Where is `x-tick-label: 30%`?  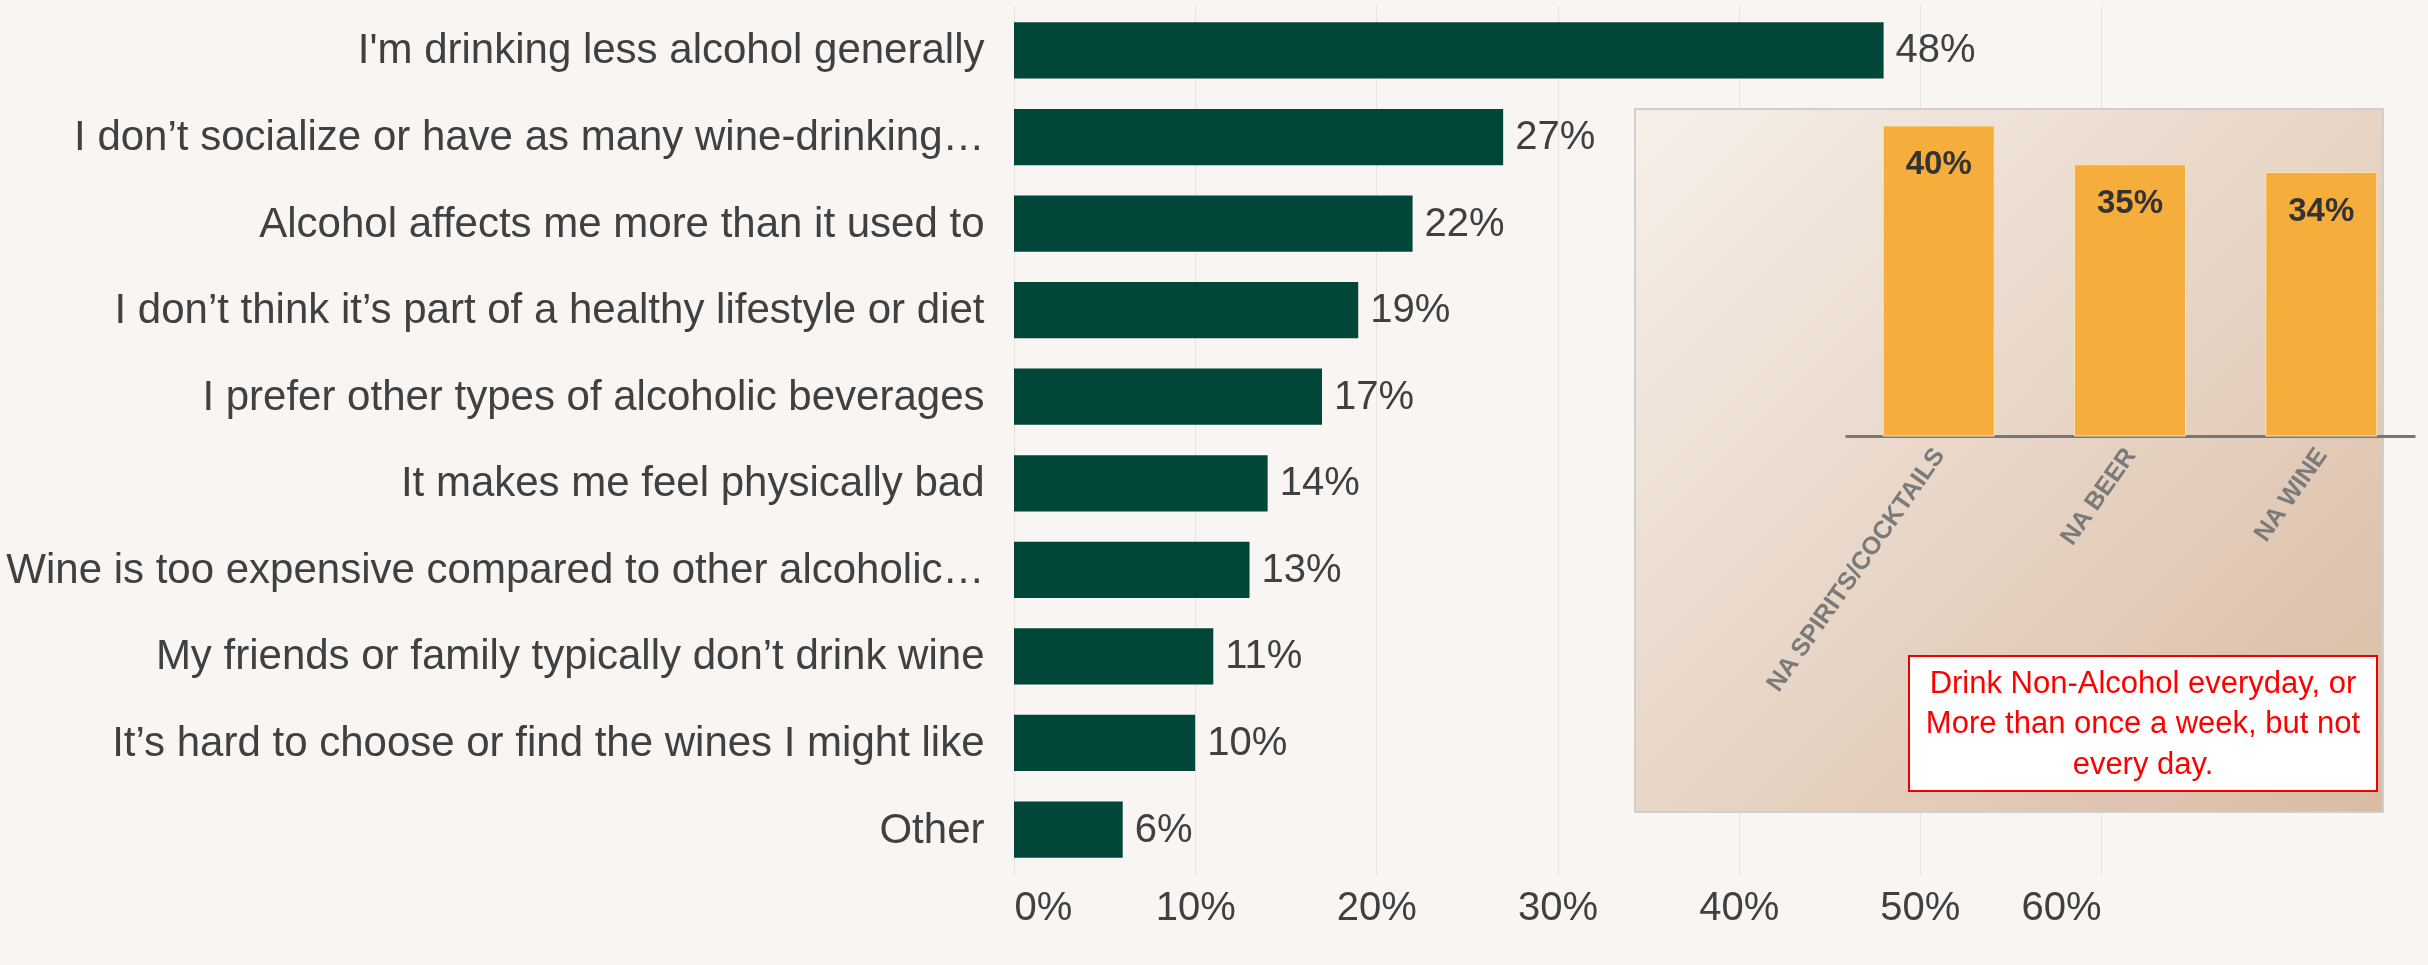
x-tick-label: 30% is located at coordinates (1558, 905).